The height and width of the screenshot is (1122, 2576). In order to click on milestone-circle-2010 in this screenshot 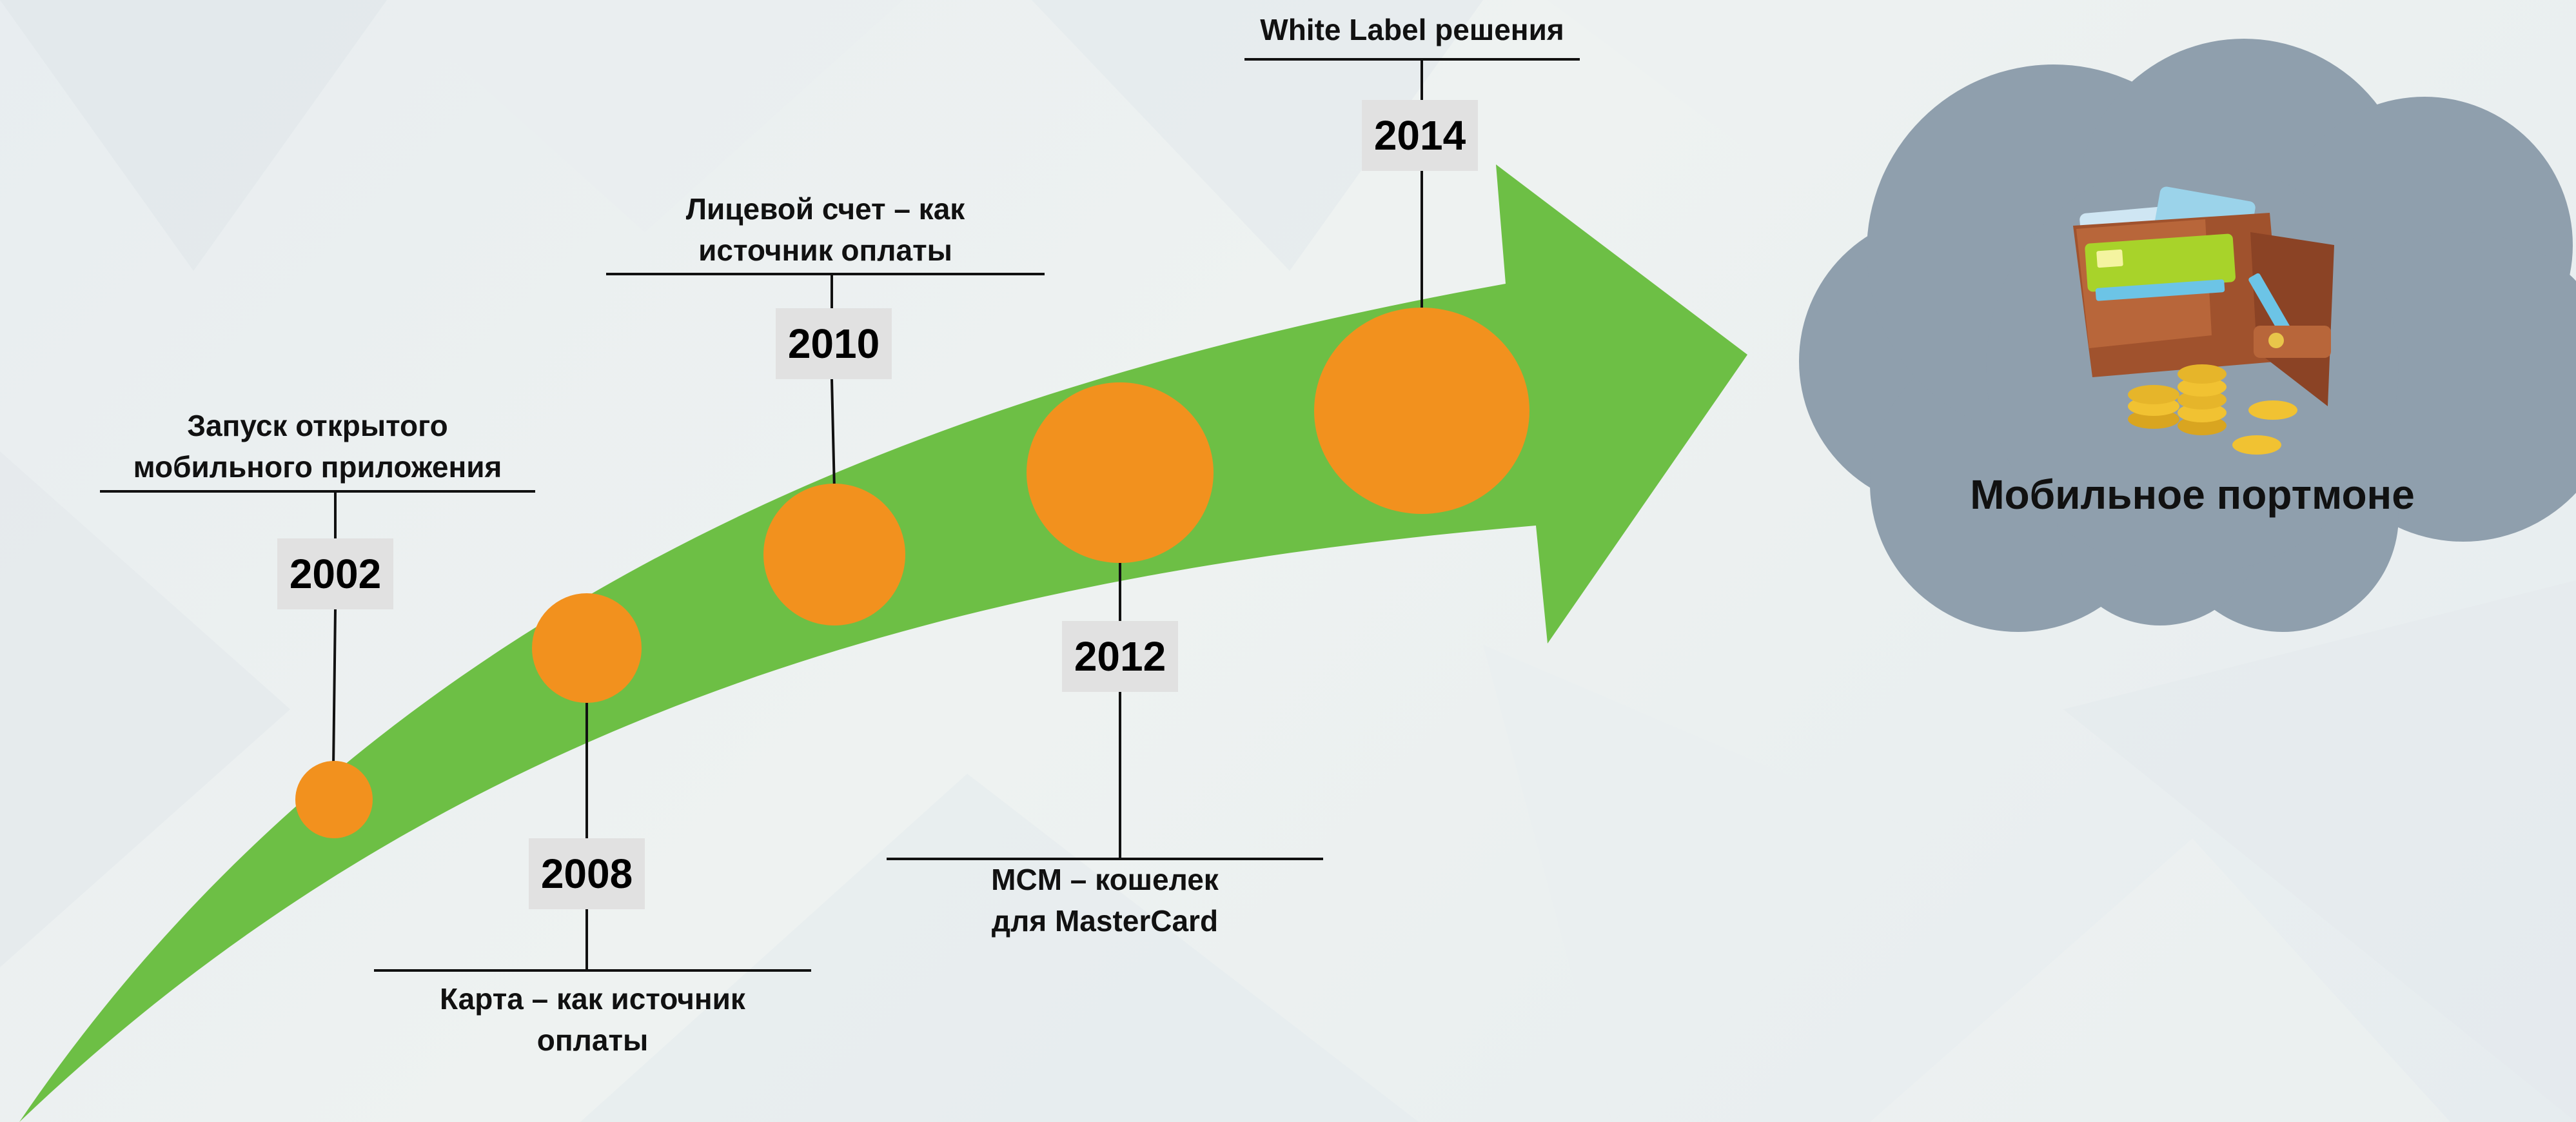, I will do `click(834, 554)`.